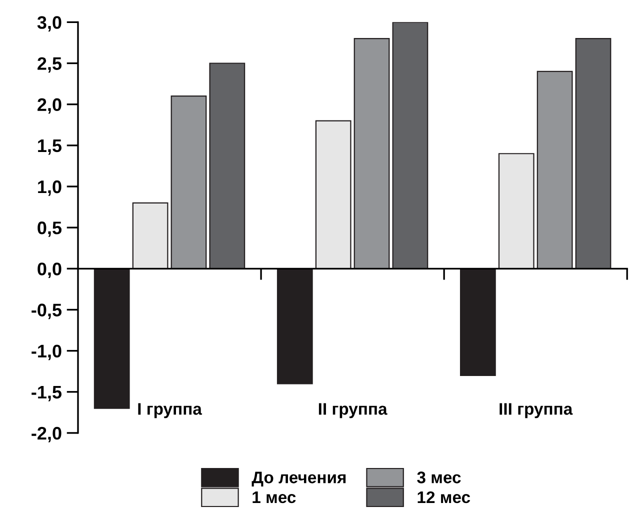 Image resolution: width=629 pixels, height=528 pixels. I want to click on y-tick-label: -1,5, so click(47, 394).